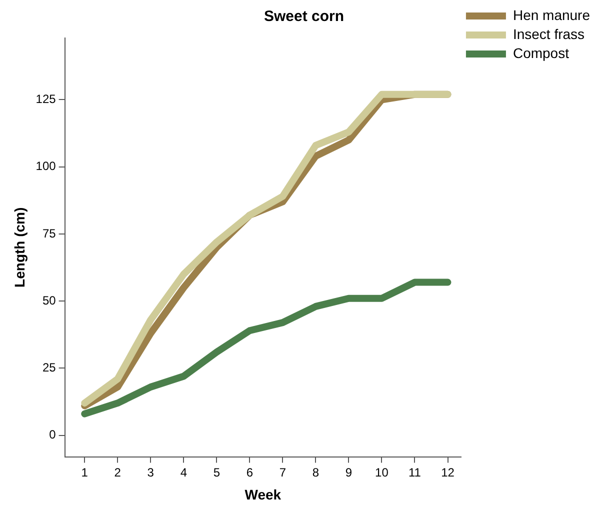 This screenshot has height=512, width=604. I want to click on x-tick-label: 1, so click(84, 472).